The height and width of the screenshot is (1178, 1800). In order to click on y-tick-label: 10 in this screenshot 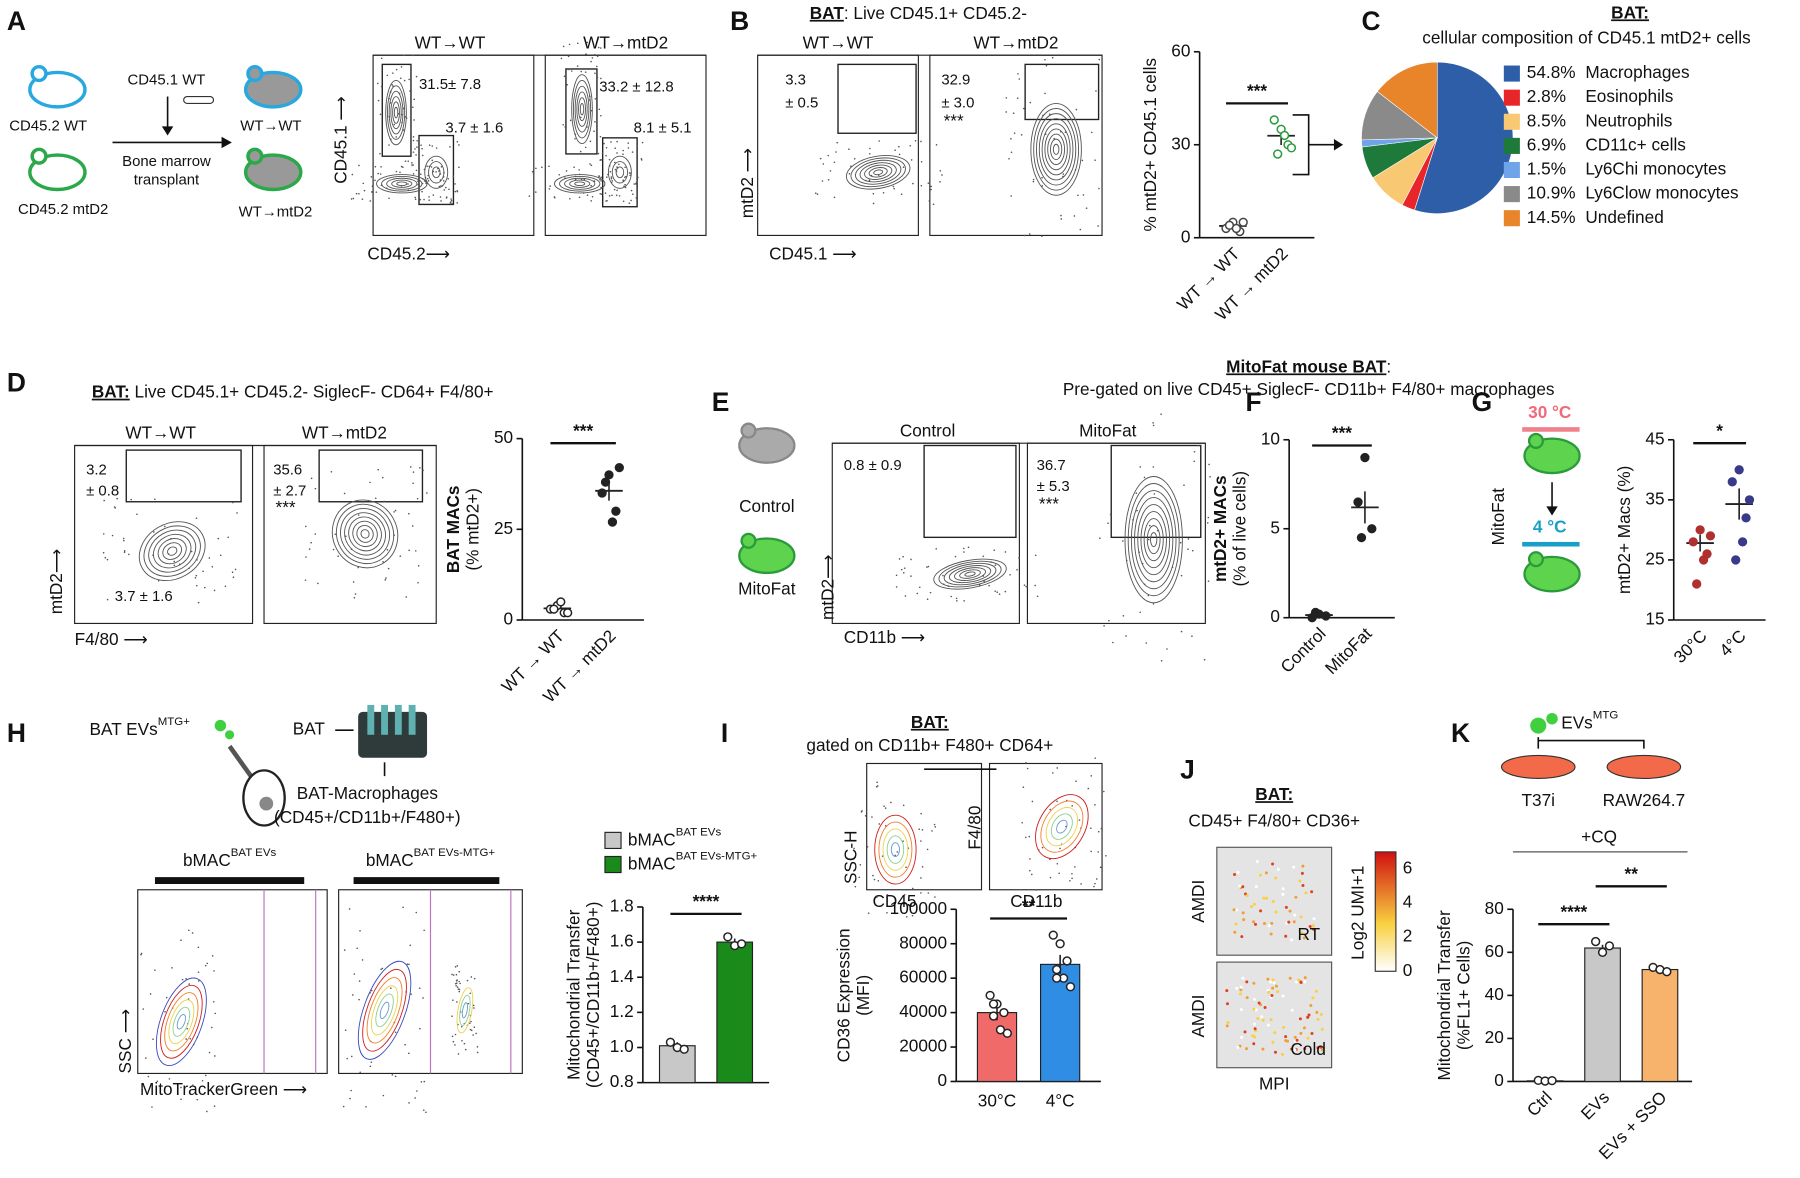, I will do `click(1270, 438)`.